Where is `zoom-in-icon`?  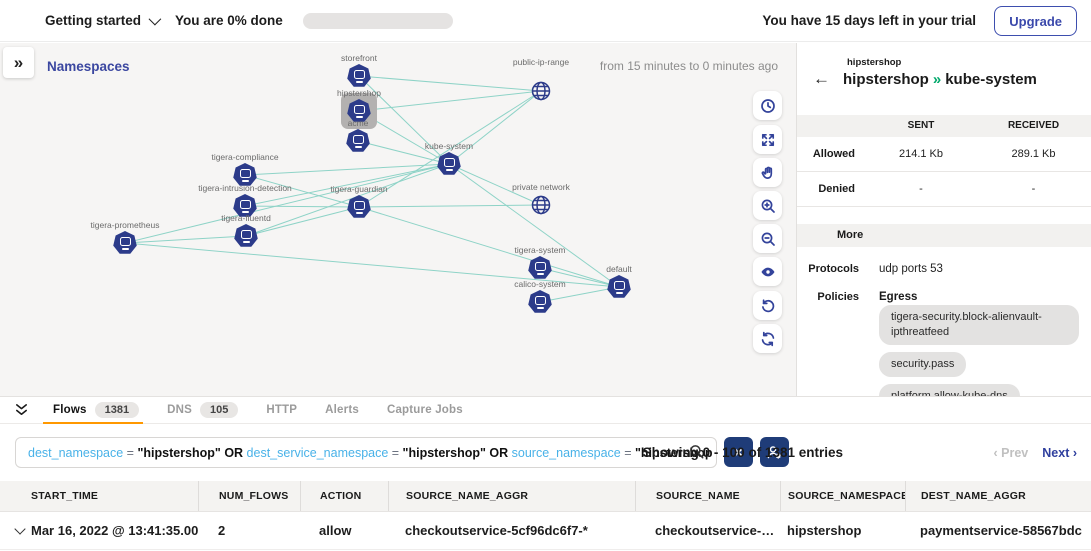 zoom-in-icon is located at coordinates (767, 205).